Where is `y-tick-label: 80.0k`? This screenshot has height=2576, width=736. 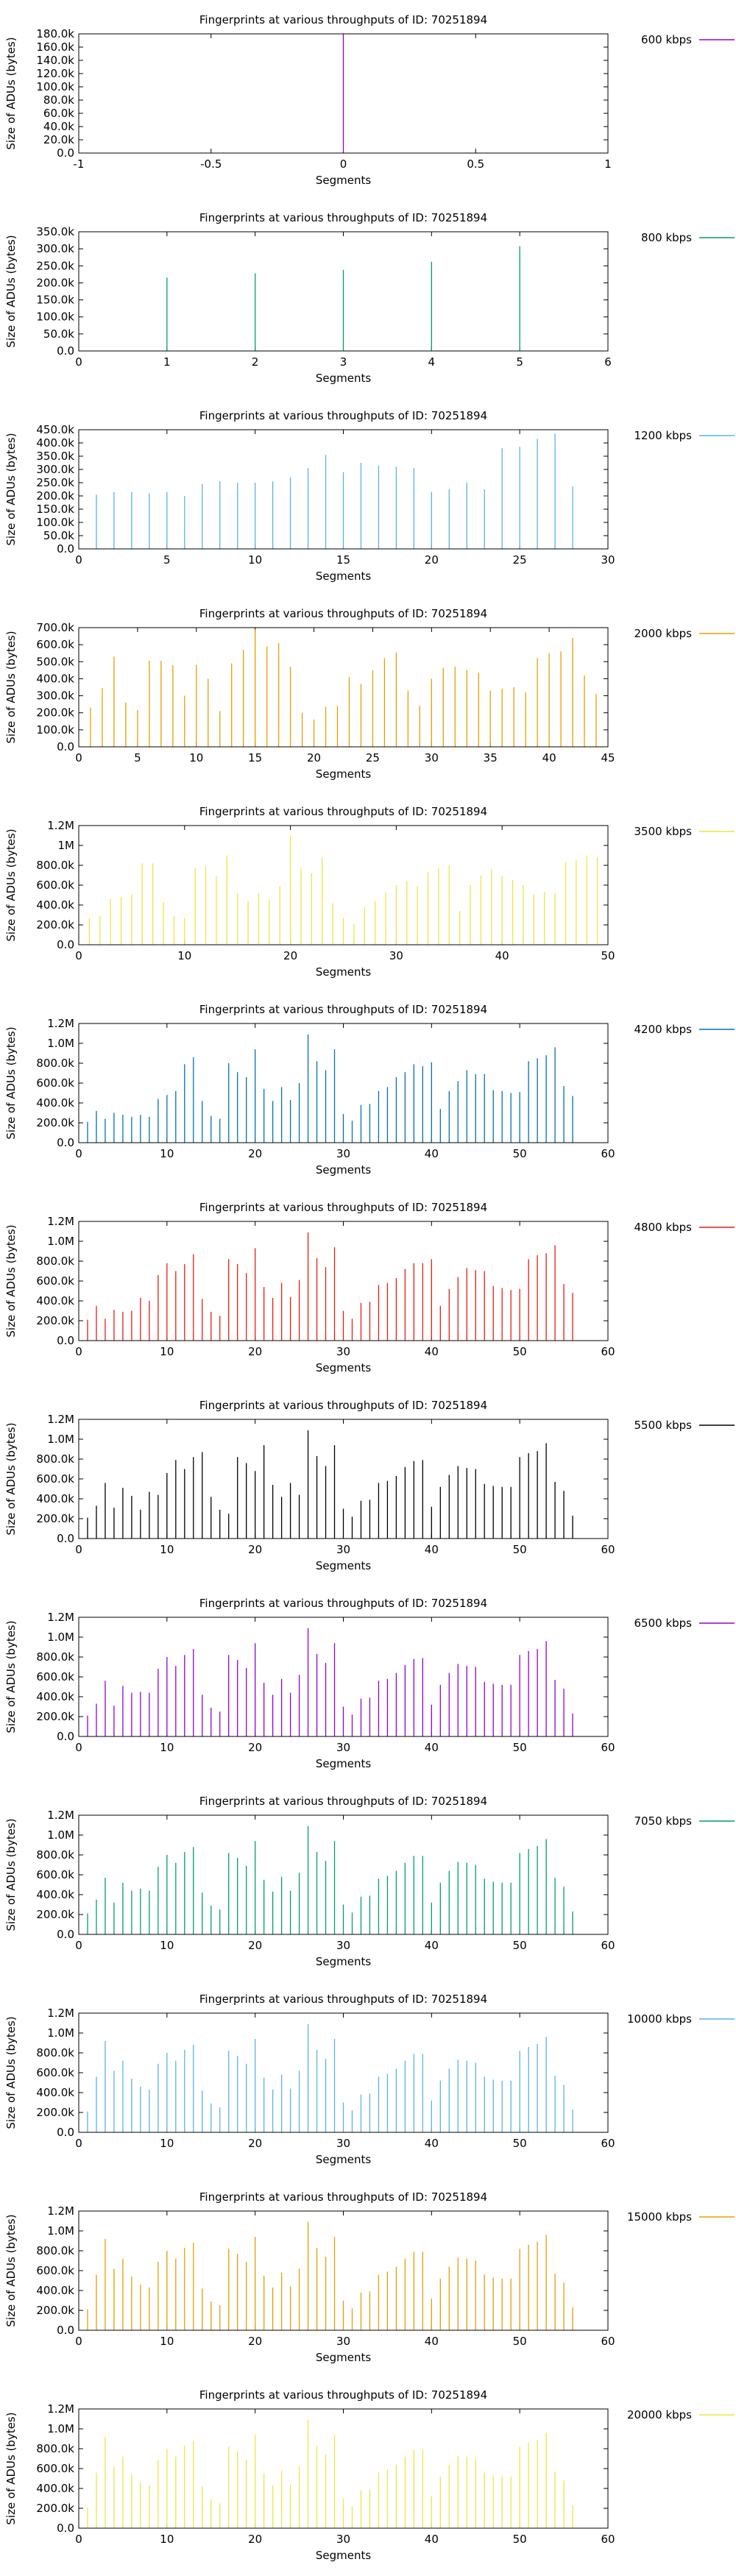
y-tick-label: 80.0k is located at coordinates (59, 100).